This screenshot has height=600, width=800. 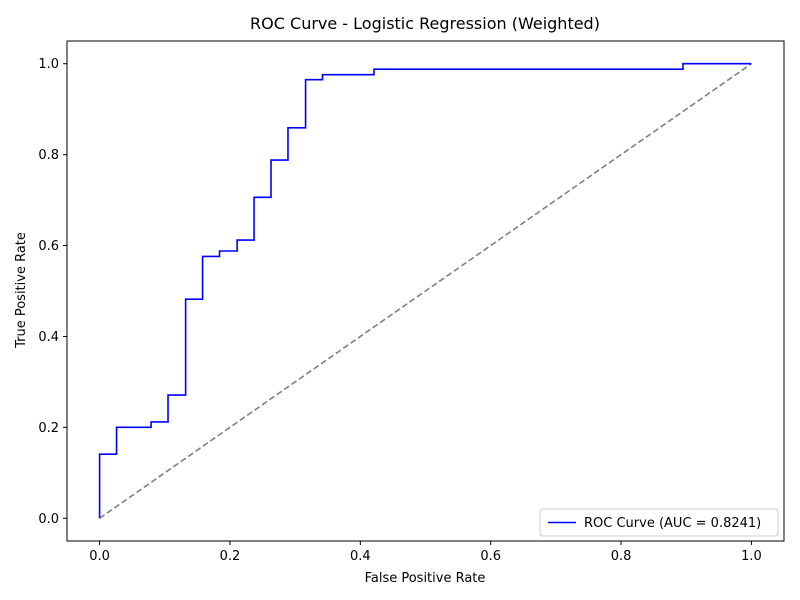 I want to click on legend: ROC Curve (AUC = 0.8241), so click(x=659, y=522).